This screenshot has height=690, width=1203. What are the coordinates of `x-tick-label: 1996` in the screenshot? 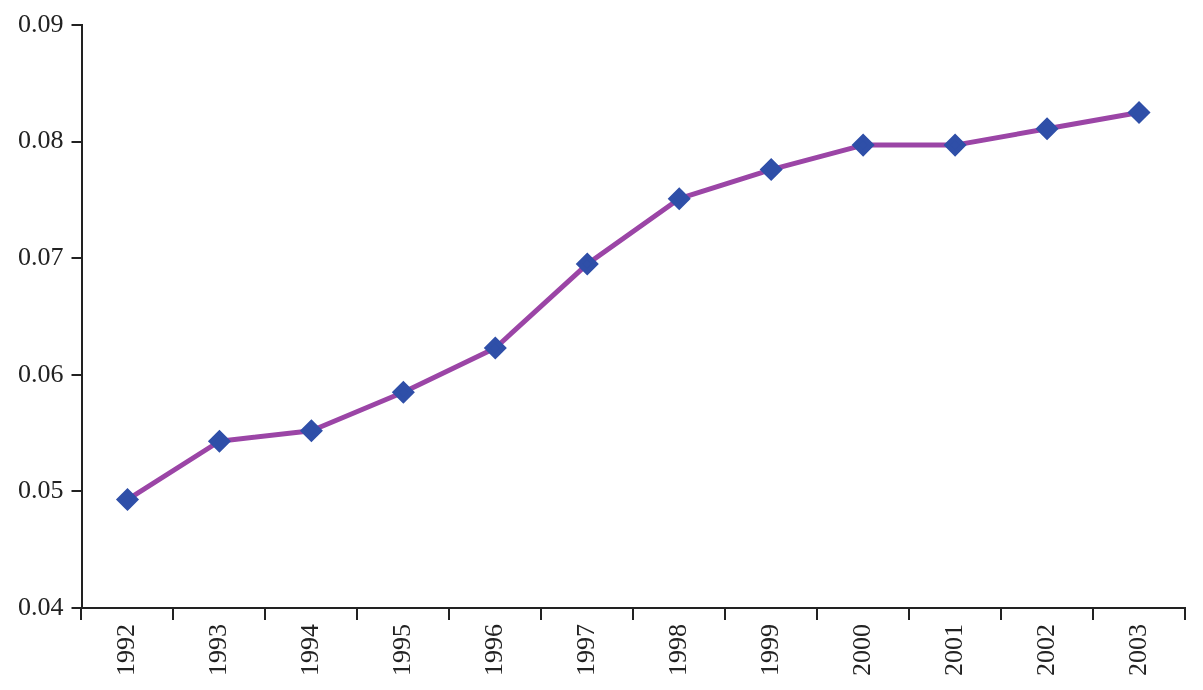 It's located at (494, 650).